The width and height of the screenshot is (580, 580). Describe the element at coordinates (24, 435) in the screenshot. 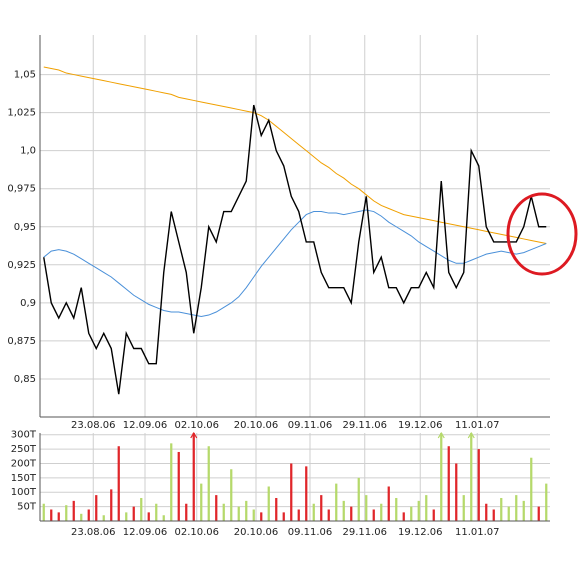

I see `y-tick-label: 300T` at that location.